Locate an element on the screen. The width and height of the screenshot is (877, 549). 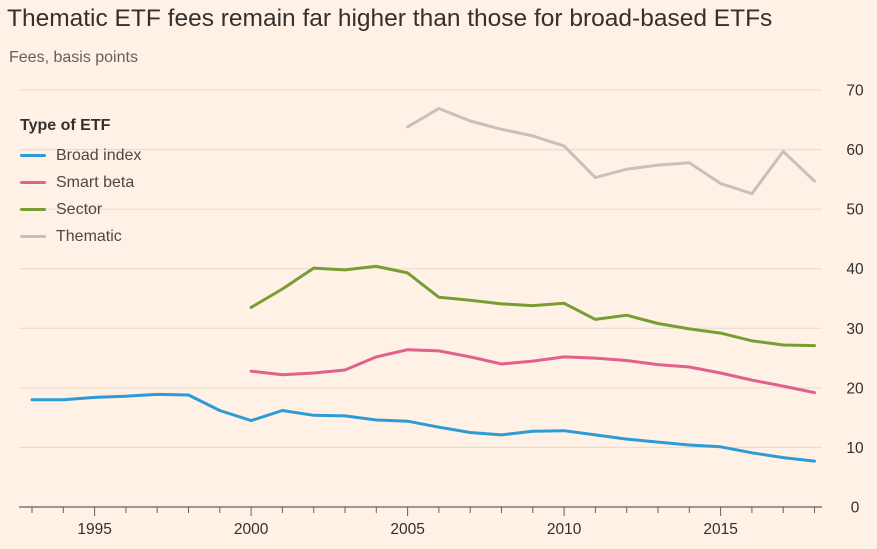
x-tick-label: 2005 is located at coordinates (407, 529).